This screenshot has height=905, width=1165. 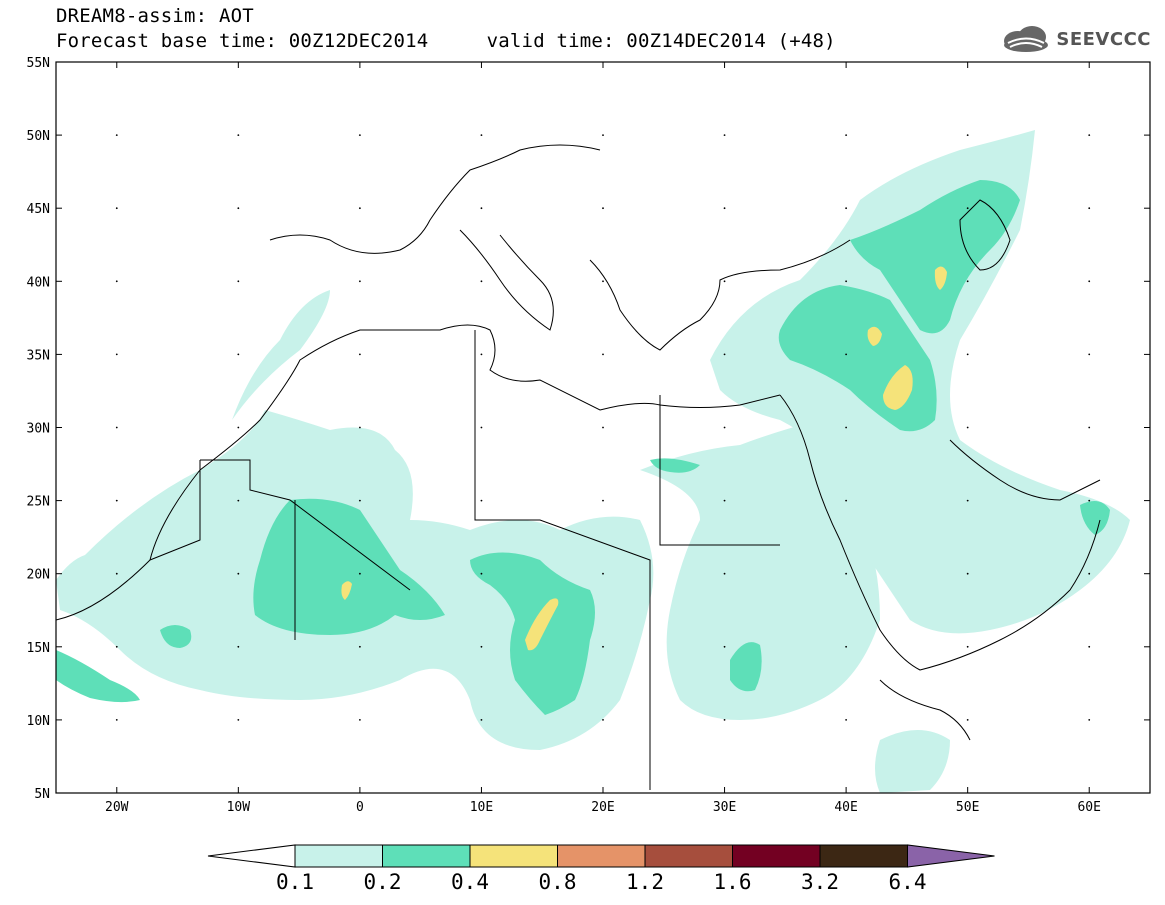 What do you see at coordinates (1103, 39) in the screenshot?
I see `logo-text: SEEVCCC` at bounding box center [1103, 39].